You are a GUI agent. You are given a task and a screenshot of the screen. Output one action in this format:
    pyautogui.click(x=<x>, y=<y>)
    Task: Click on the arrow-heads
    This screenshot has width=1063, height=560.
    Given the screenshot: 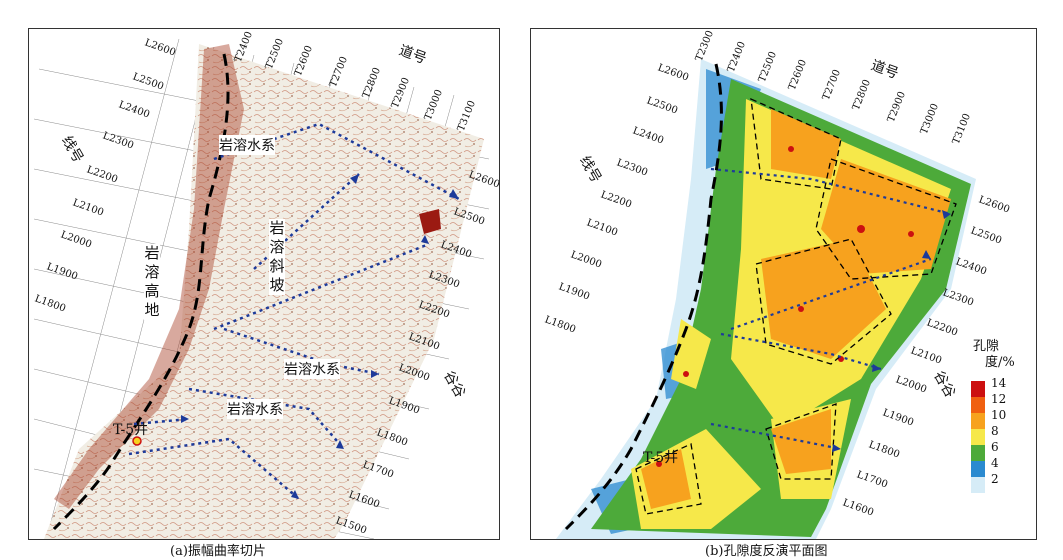 What is the action you would take?
    pyautogui.click(x=891, y=331)
    